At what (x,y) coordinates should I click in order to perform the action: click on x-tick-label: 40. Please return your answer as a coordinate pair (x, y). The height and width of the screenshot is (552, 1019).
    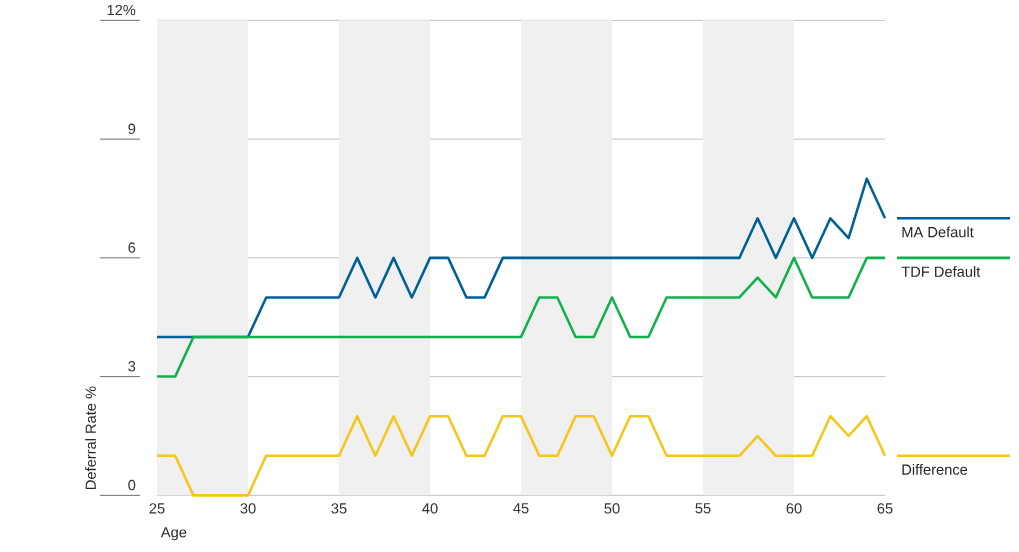
    Looking at the image, I should click on (430, 508).